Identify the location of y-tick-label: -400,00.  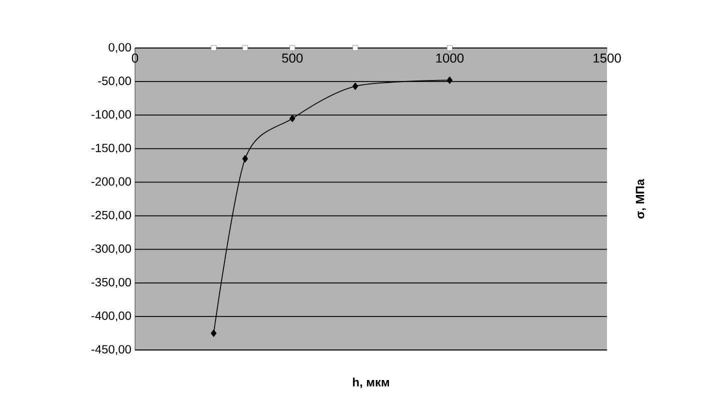
(111, 317).